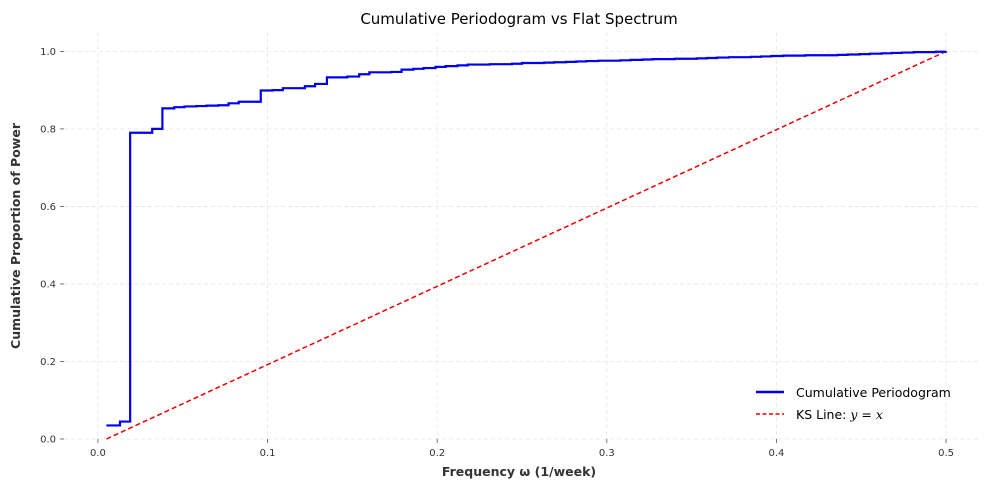 The image size is (989, 490). I want to click on x-tick-label: 0.5, so click(946, 453).